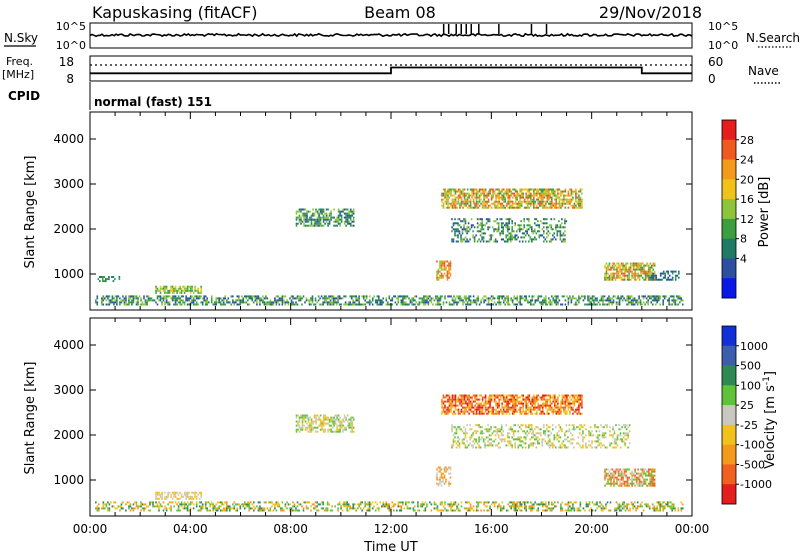  Describe the element at coordinates (712, 79) in the screenshot. I see `nave-tick-bottom: 0` at that location.